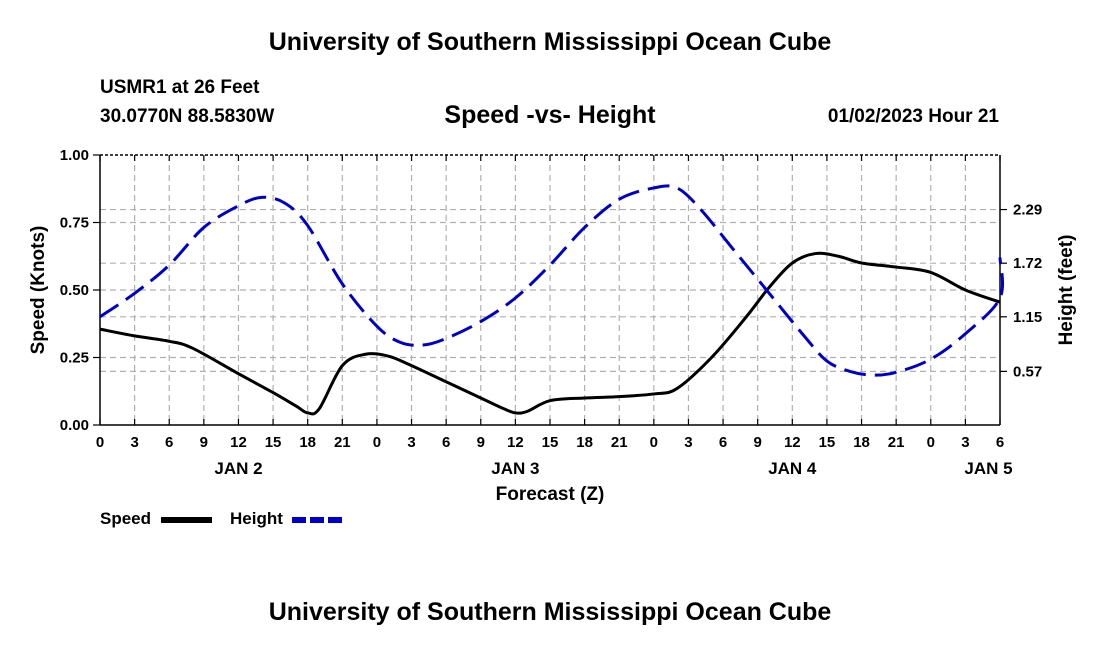  Describe the element at coordinates (180, 87) in the screenshot. I see `station-label: USMR1 at 26 Feet` at that location.